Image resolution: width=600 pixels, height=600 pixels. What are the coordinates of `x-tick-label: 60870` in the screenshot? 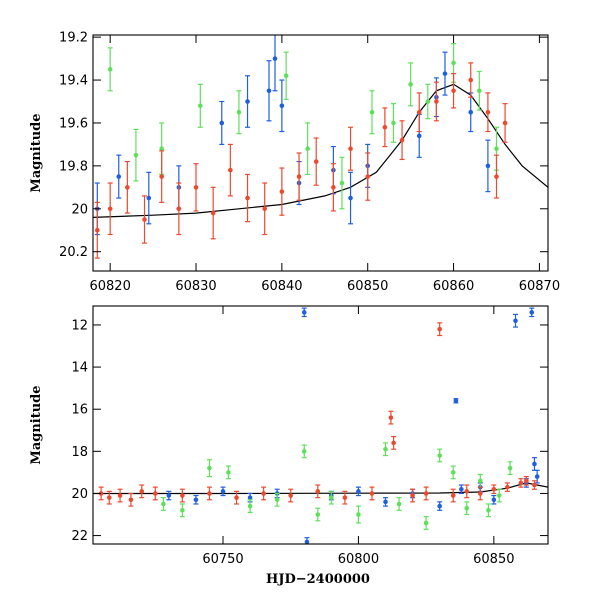 It's located at (539, 286).